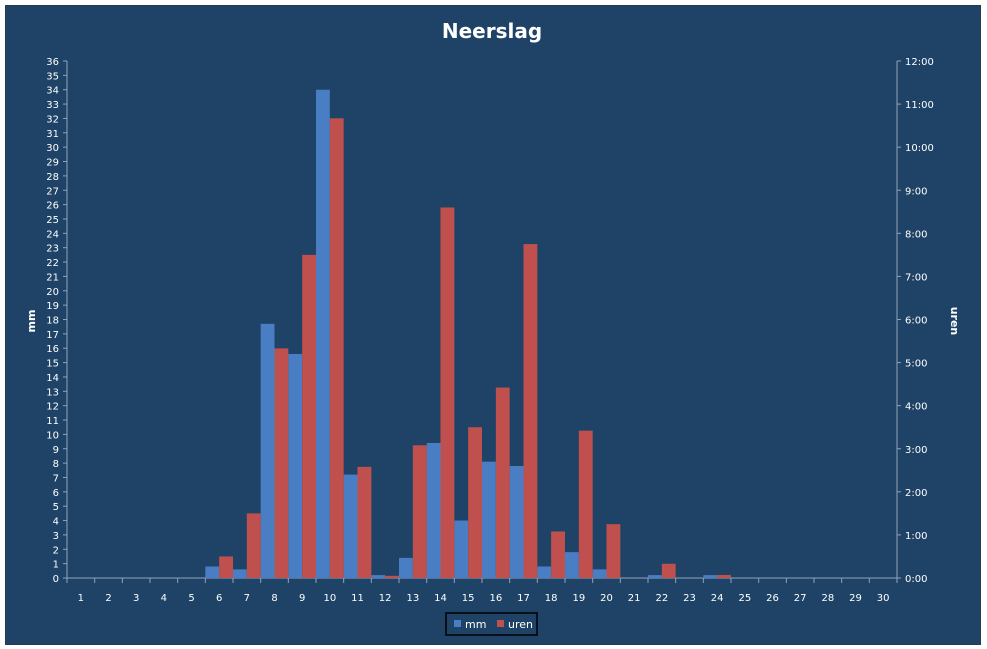  Describe the element at coordinates (56, 464) in the screenshot. I see `y-tick-label: 8` at that location.